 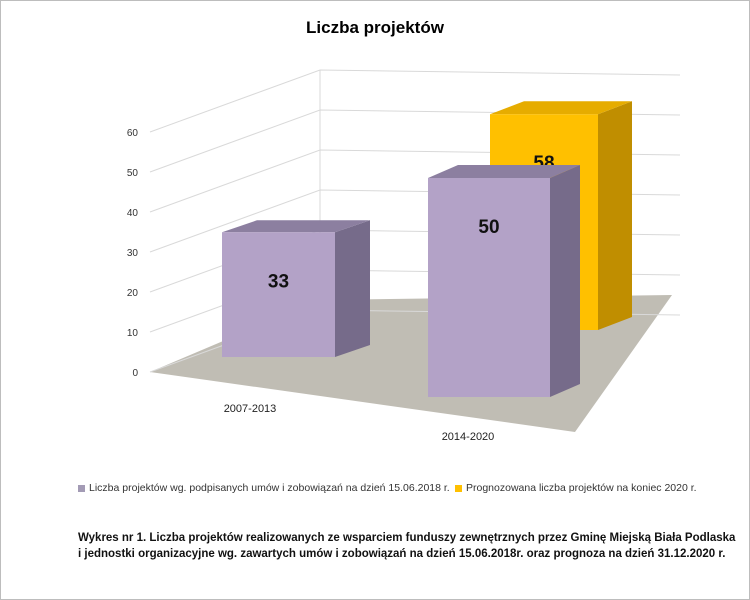 I want to click on y-tick-label: 0, so click(x=135, y=373).